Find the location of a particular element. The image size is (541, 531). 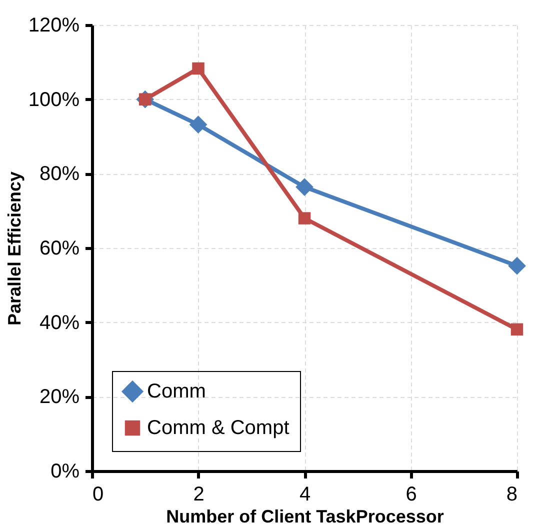

legend-label: Comm & Compt is located at coordinates (218, 428).